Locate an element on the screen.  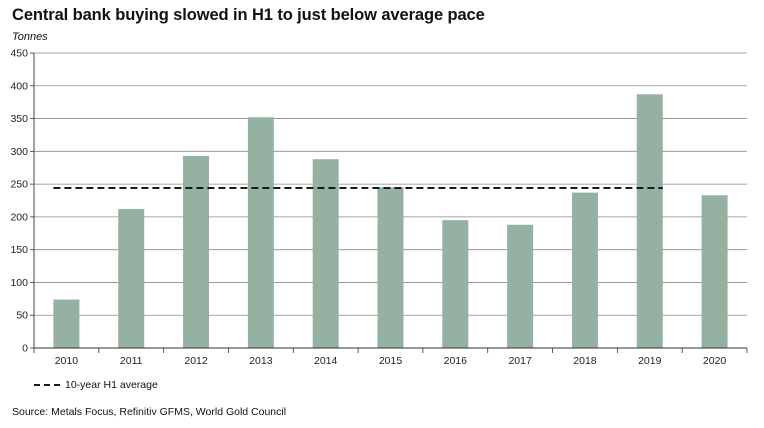
y-tick-label-0: 0 is located at coordinates (25, 349).